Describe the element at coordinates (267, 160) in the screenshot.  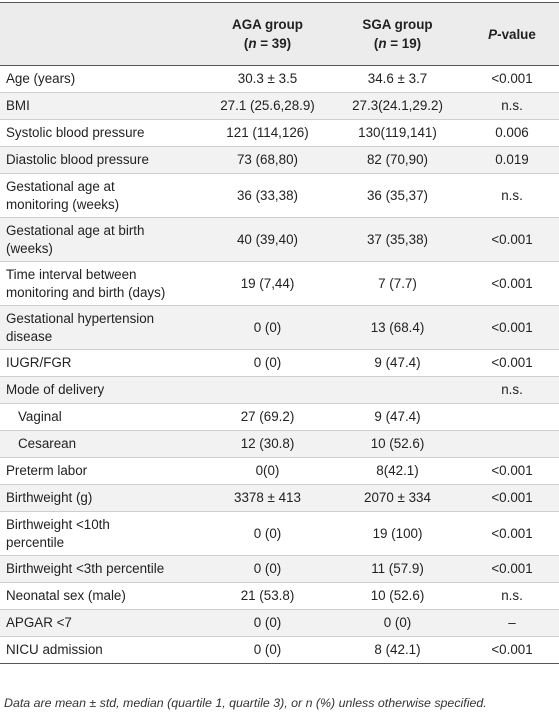
I see `aga-value: 73 (68,80)` at that location.